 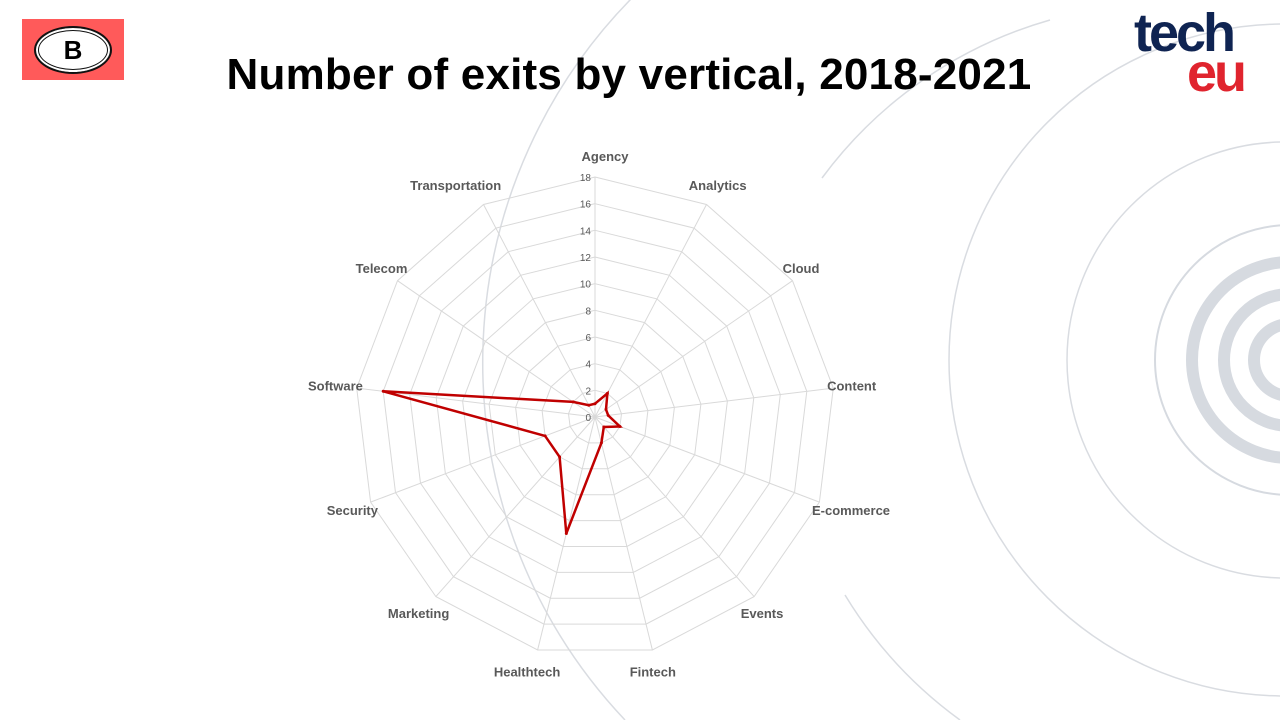 What do you see at coordinates (851, 510) in the screenshot?
I see `axis-label-e-commerce: E-commerce` at bounding box center [851, 510].